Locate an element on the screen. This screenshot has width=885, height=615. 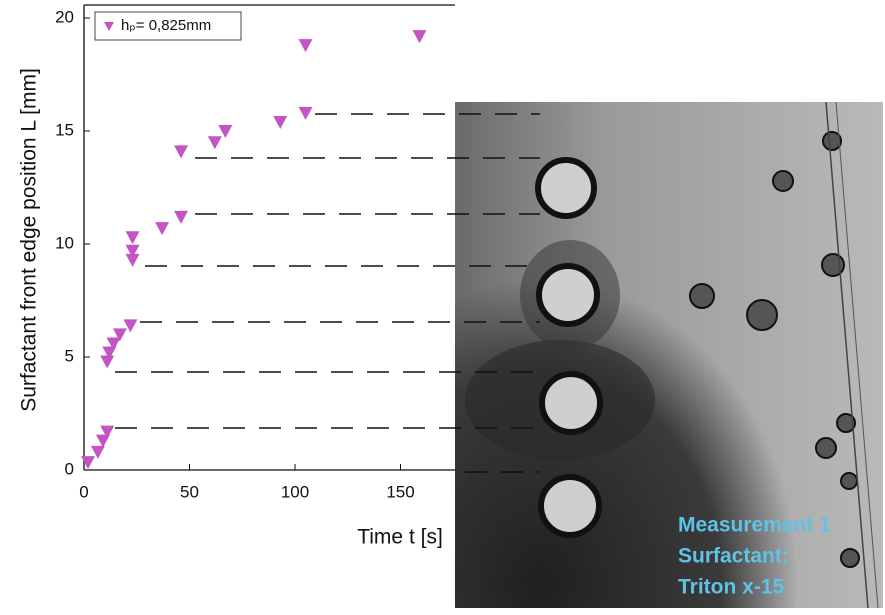
x-tick-label: 100 is located at coordinates (295, 491).